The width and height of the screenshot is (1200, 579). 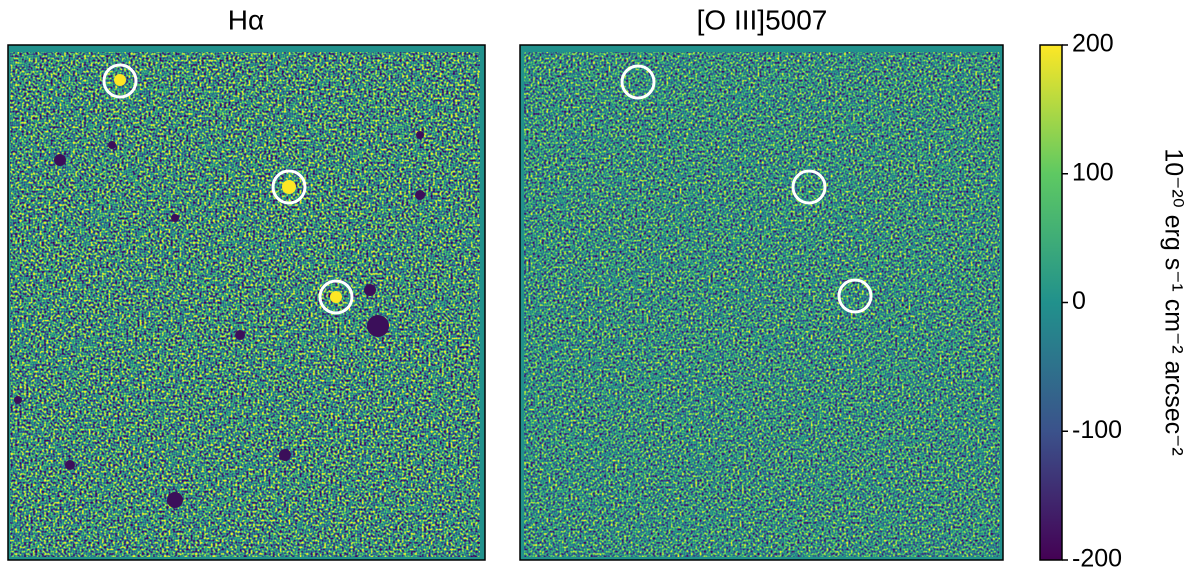 What do you see at coordinates (1093, 44) in the screenshot?
I see `colorbar-tick-label: 200` at bounding box center [1093, 44].